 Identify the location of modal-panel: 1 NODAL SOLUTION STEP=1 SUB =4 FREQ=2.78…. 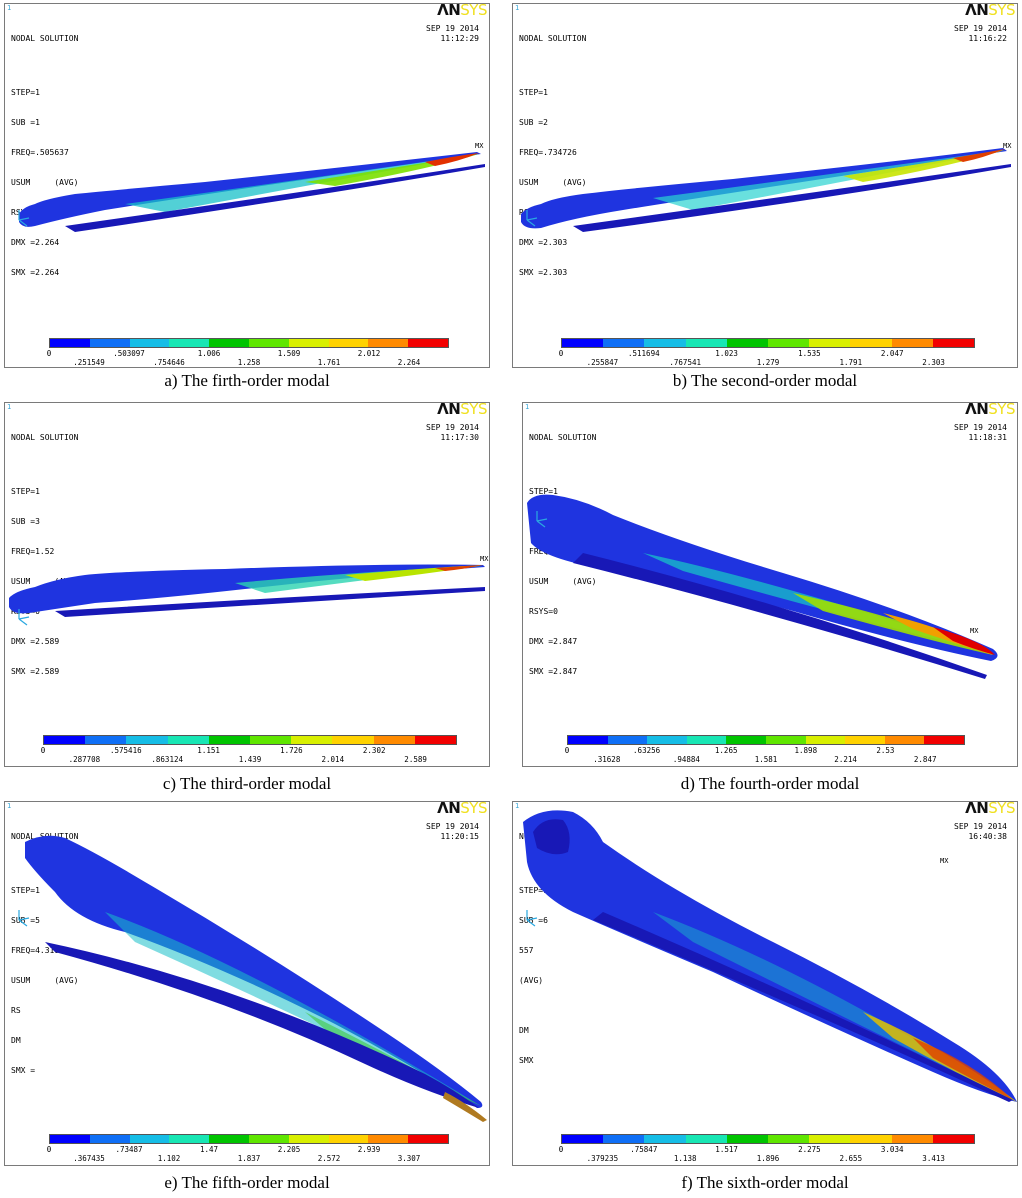
(770, 584).